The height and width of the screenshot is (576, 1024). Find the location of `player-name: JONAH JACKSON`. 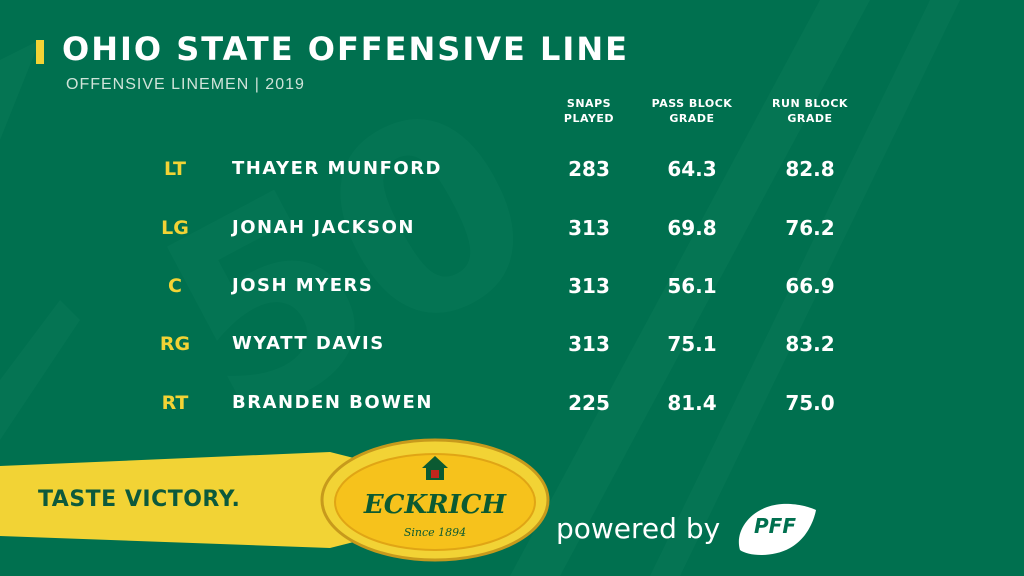

player-name: JONAH JACKSON is located at coordinates (323, 227).